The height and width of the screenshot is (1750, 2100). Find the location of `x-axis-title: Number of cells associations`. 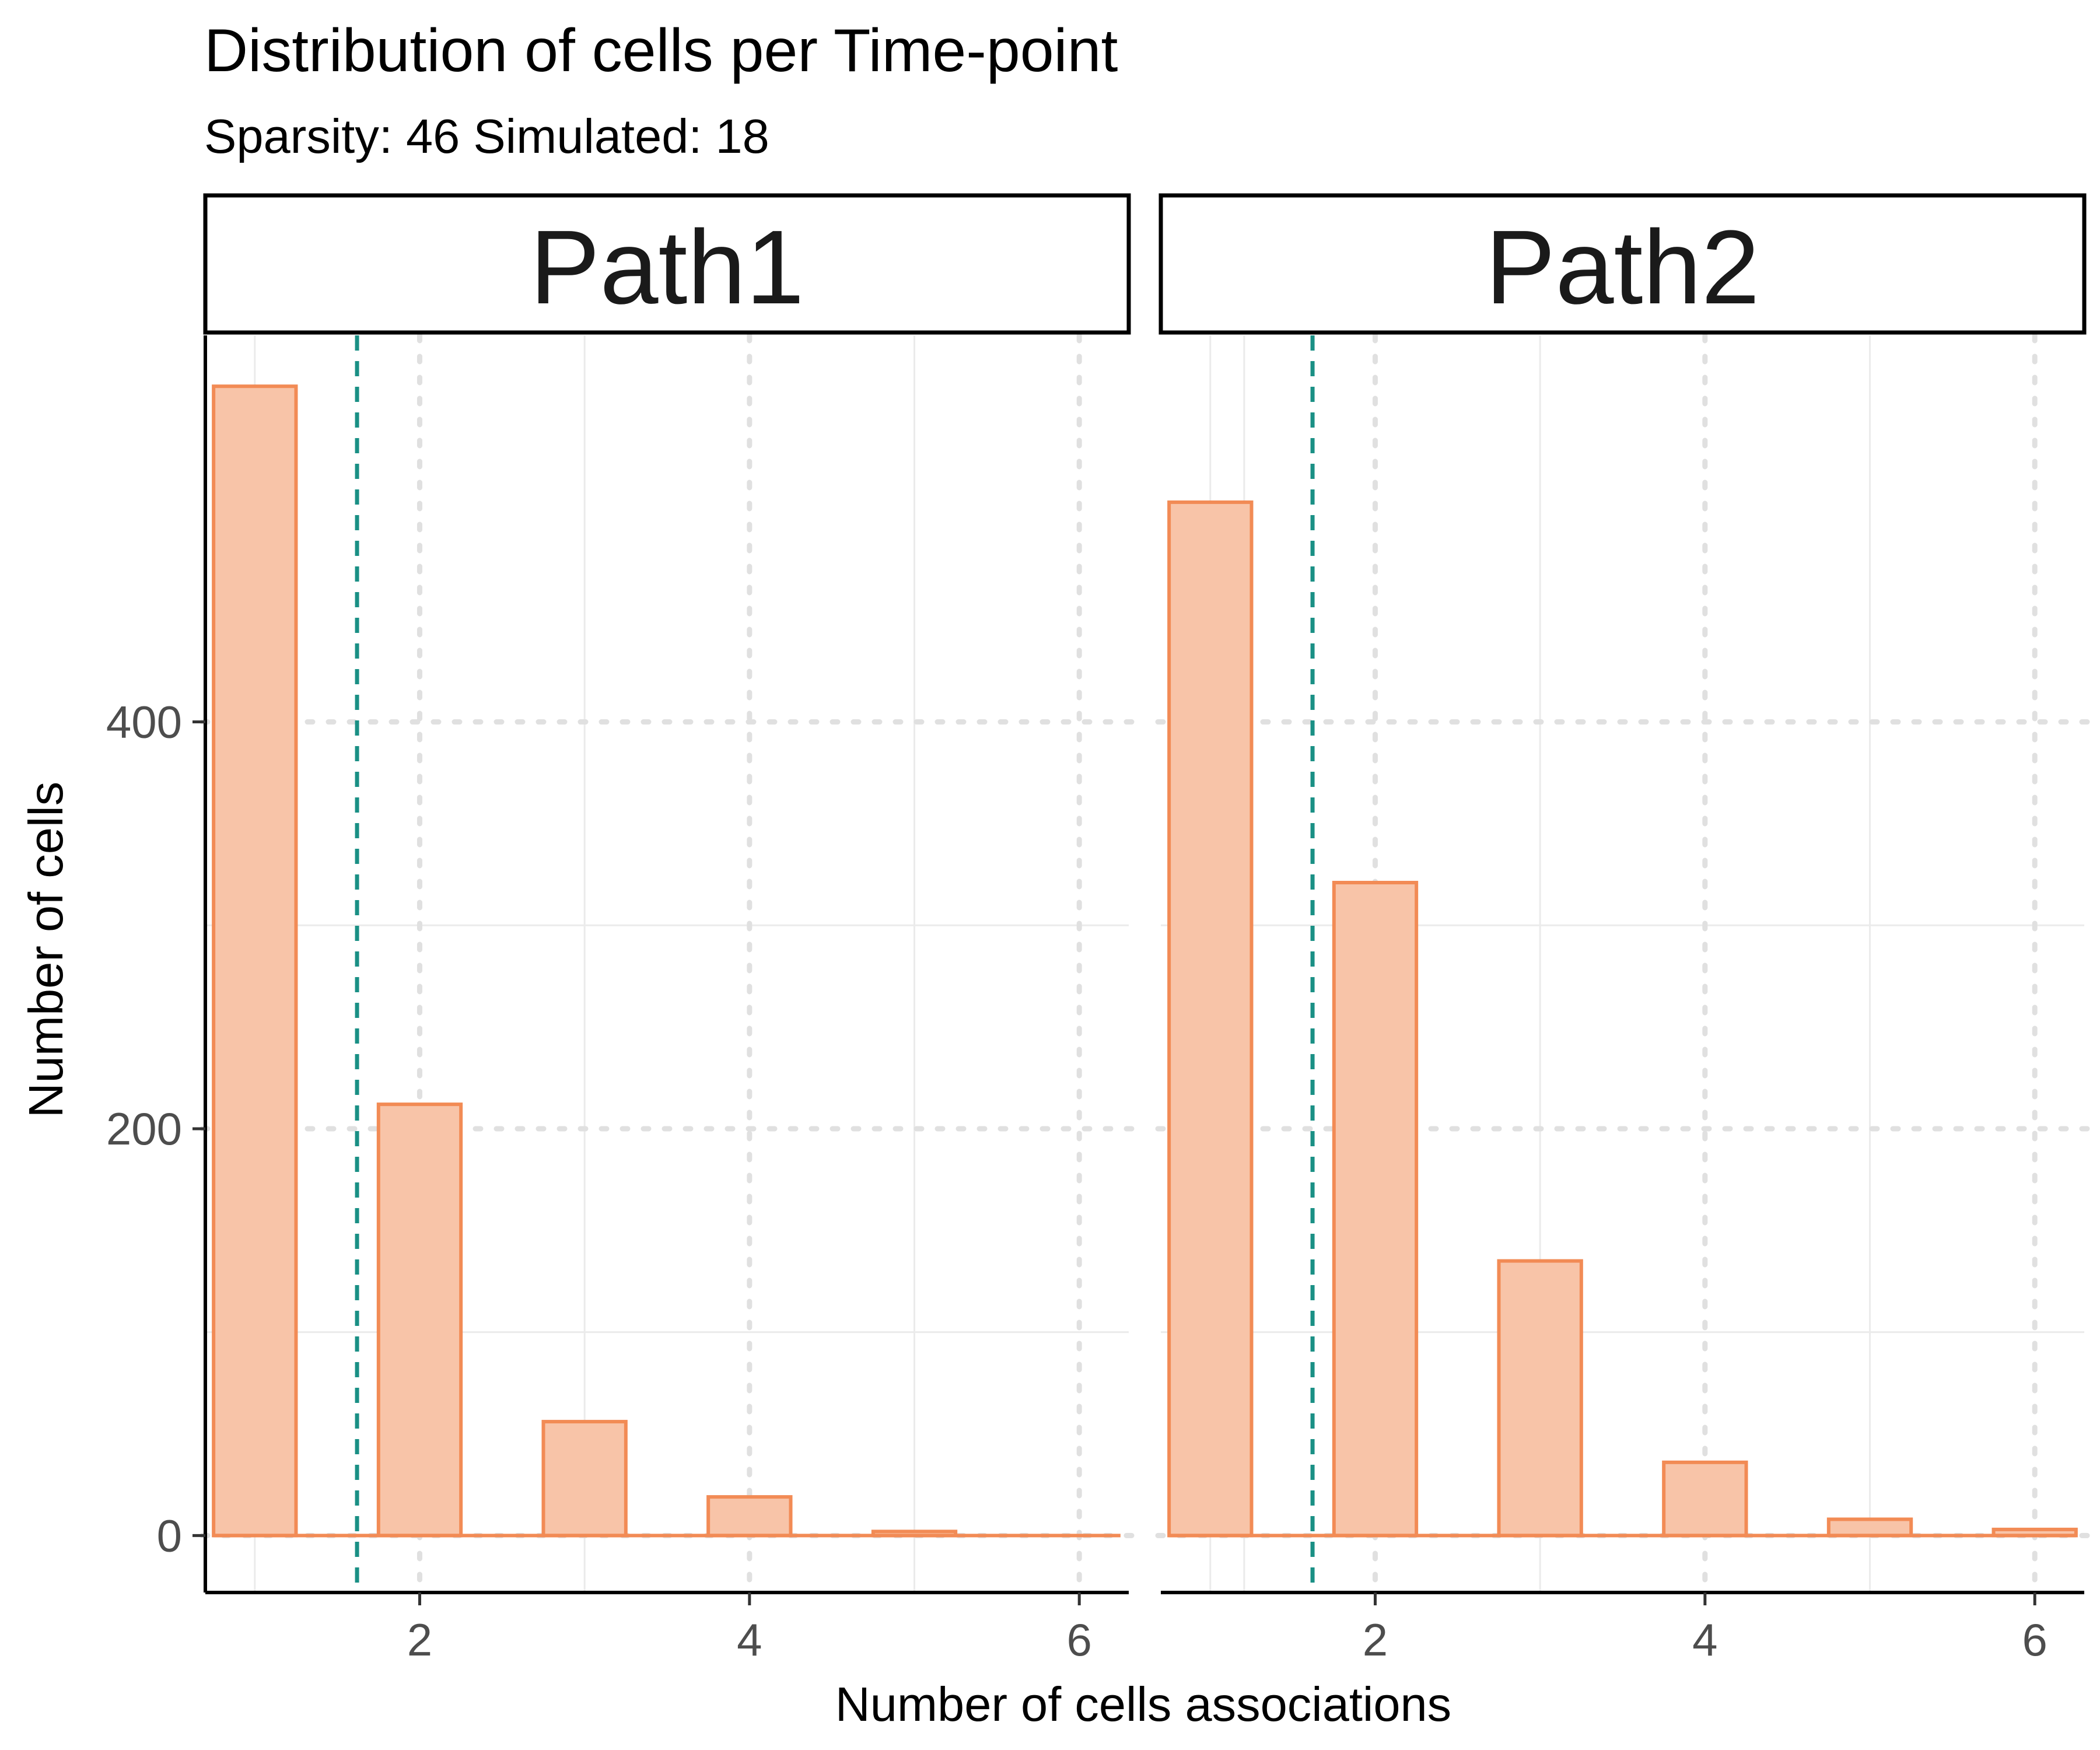

x-axis-title: Number of cells associations is located at coordinates (1143, 1704).